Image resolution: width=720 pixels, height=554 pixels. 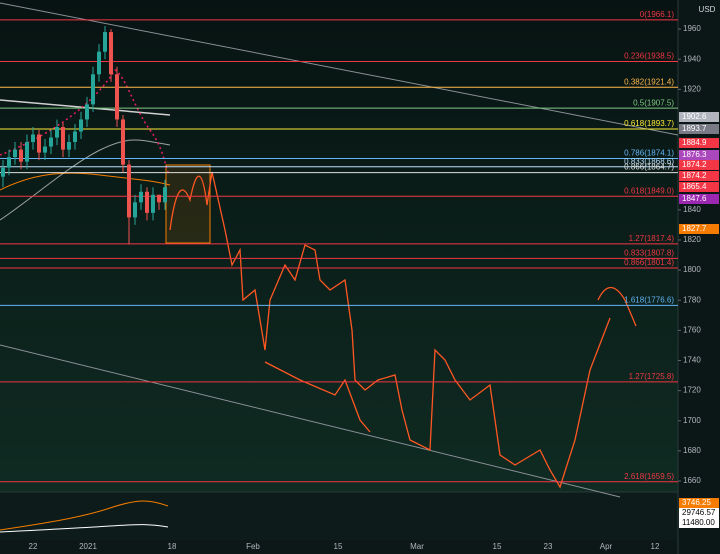 What do you see at coordinates (655, 546) in the screenshot?
I see `x-tick-label: 12` at bounding box center [655, 546].